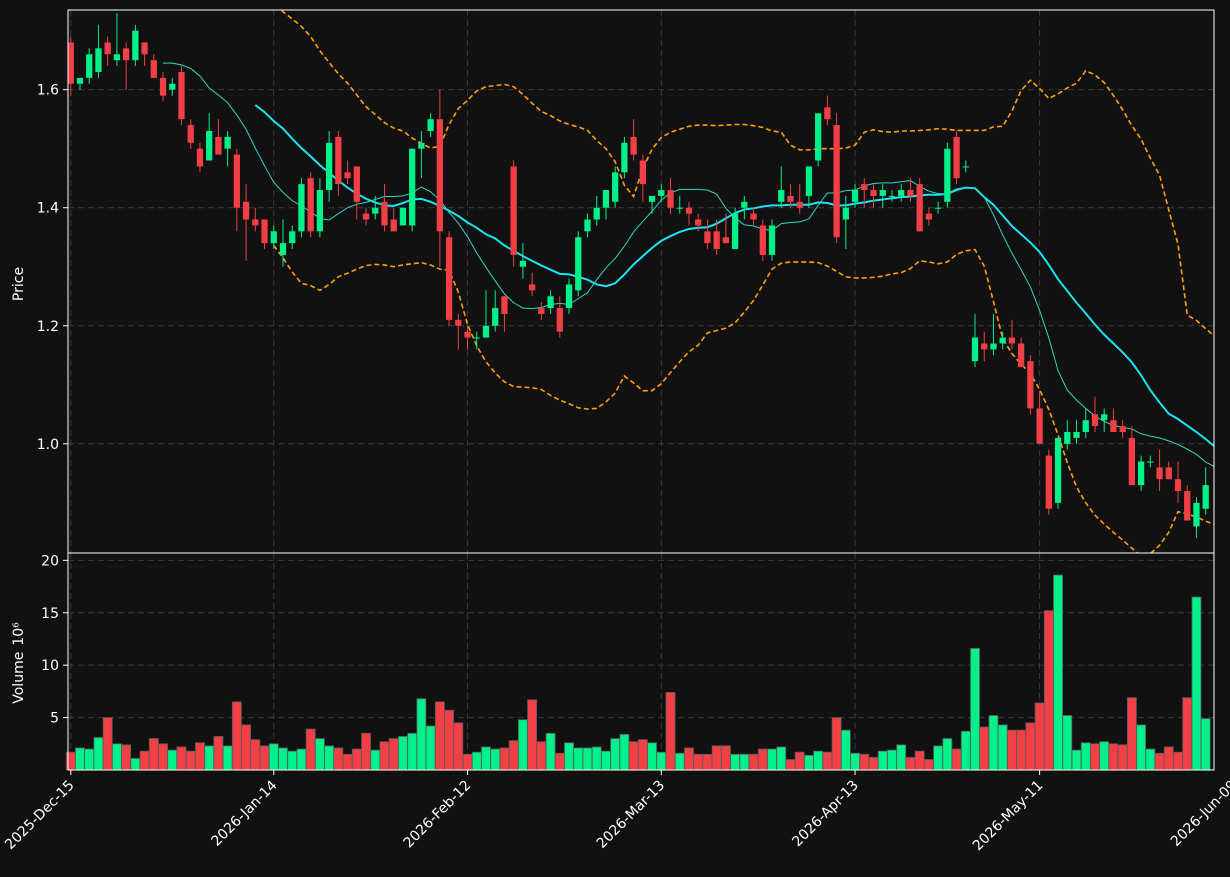 The image size is (1230, 877). I want to click on volume-tick-label: 20, so click(50, 561).